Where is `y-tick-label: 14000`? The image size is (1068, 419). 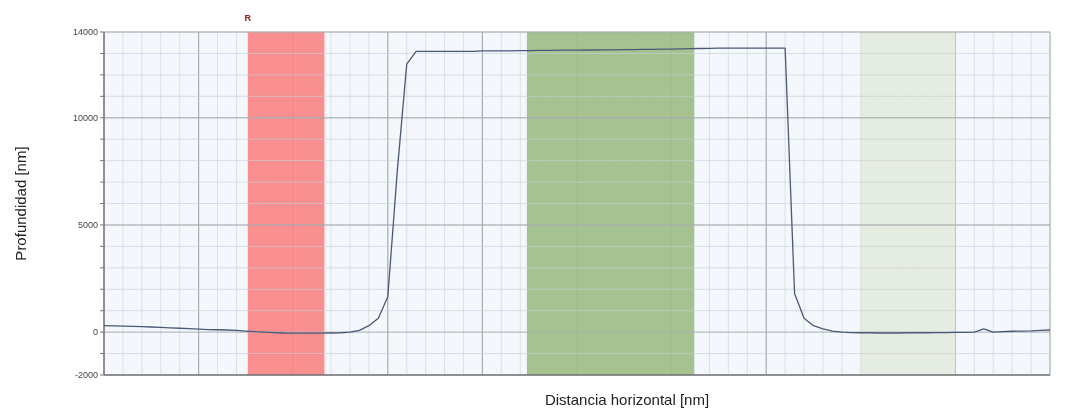
y-tick-label: 14000 is located at coordinates (85, 32).